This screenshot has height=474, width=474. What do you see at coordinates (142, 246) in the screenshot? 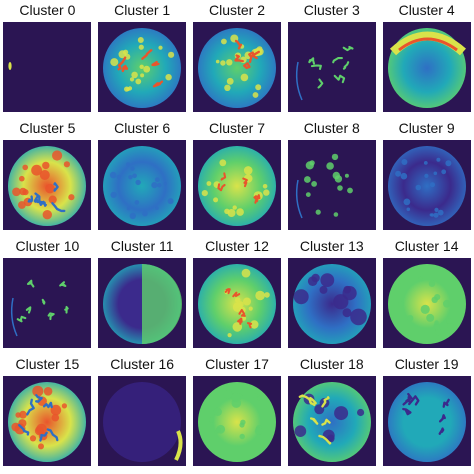
I see `cluster-label: Cluster 11` at bounding box center [142, 246].